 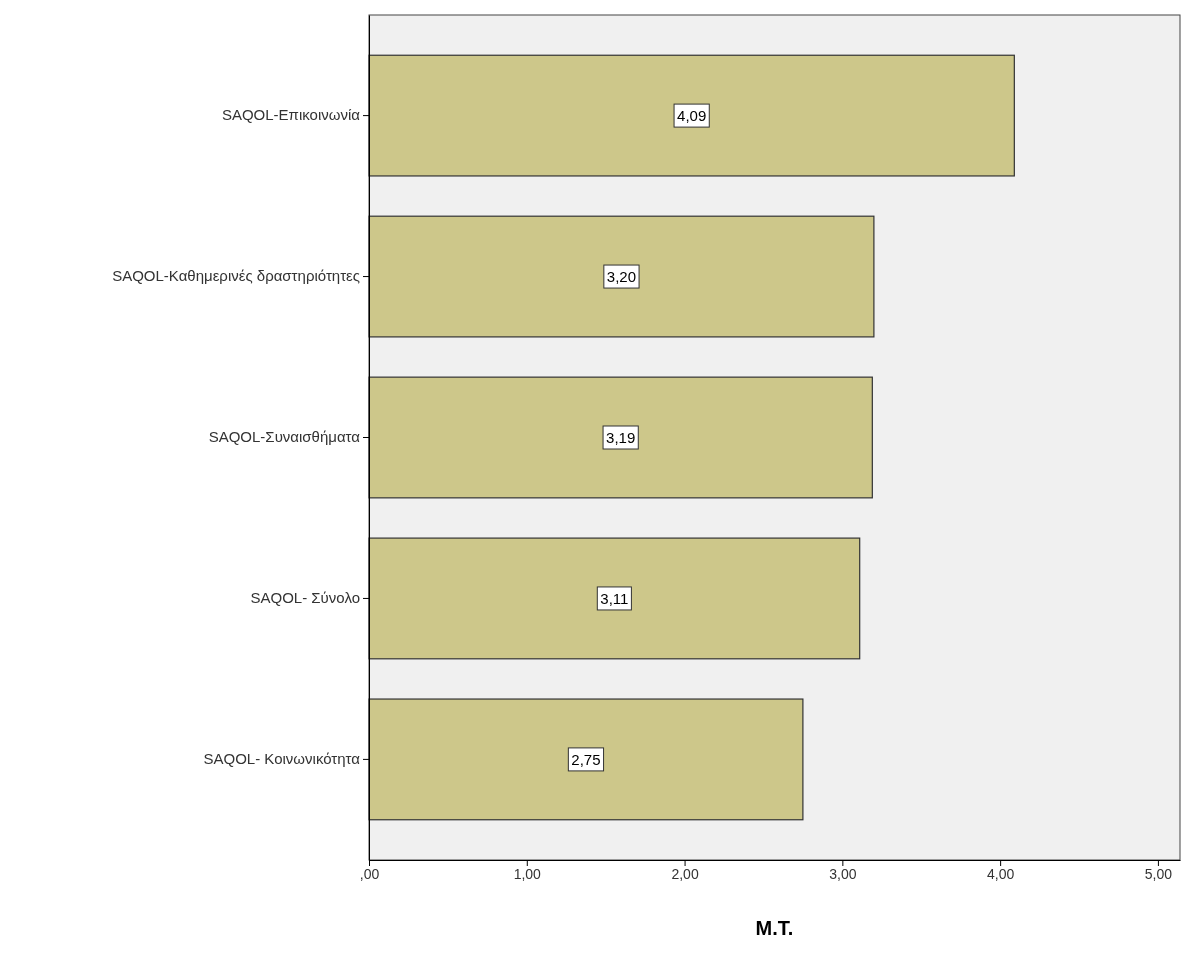 What do you see at coordinates (305, 598) in the screenshot?
I see `y-tick-label: SAQOL- Σύνολο` at bounding box center [305, 598].